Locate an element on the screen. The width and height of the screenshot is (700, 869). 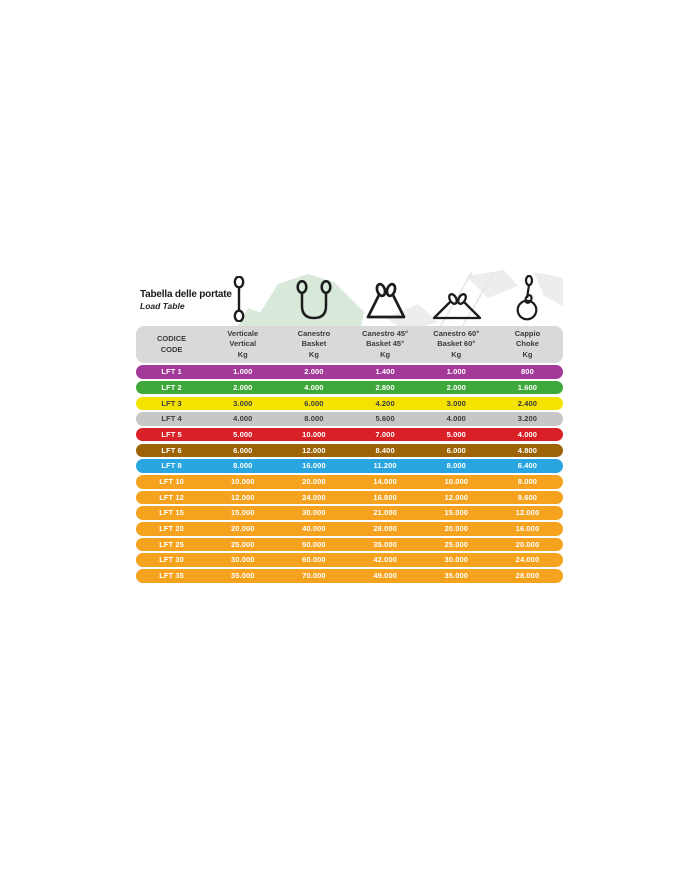
row-code-cell: LFT 3 is located at coordinates (171, 403).